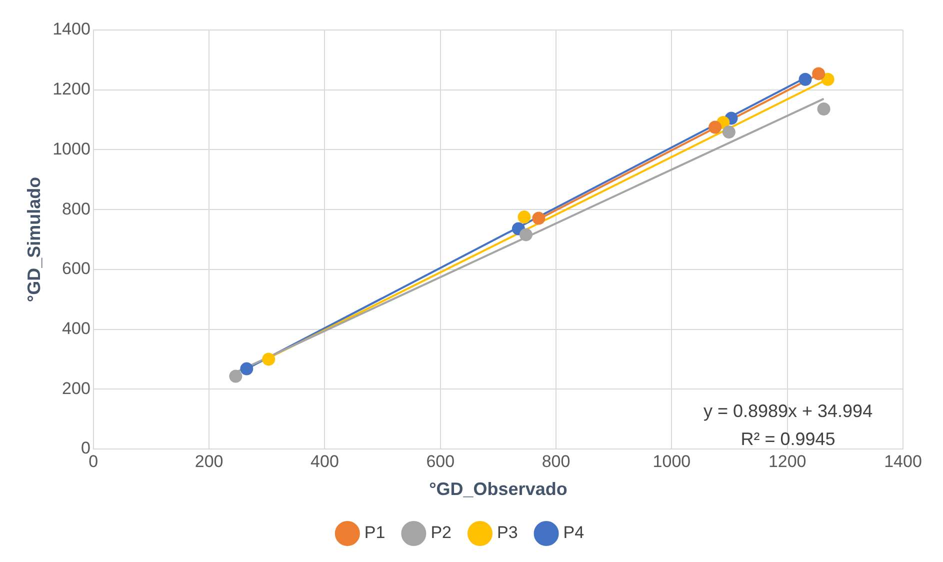 The height and width of the screenshot is (562, 943). I want to click on y-tick-label: 1400, so click(71, 29).